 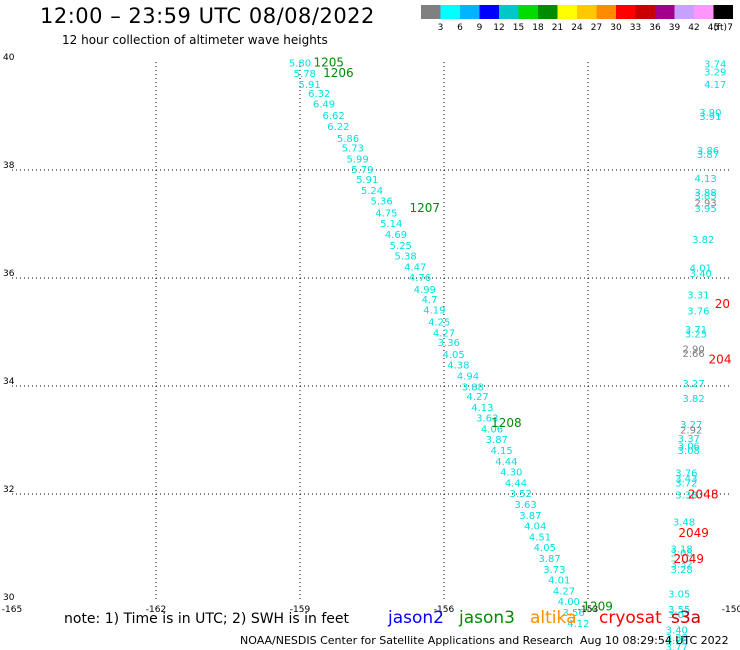 What do you see at coordinates (701, 274) in the screenshot?
I see `wave-height-value: 3.40` at bounding box center [701, 274].